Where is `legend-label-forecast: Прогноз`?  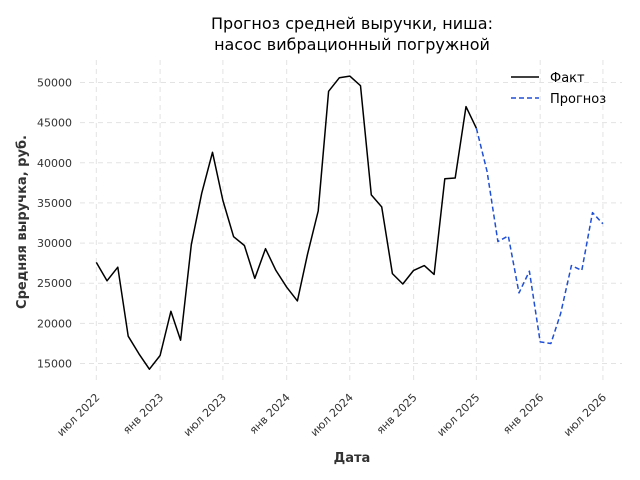
legend-label-forecast: Прогноз is located at coordinates (578, 99).